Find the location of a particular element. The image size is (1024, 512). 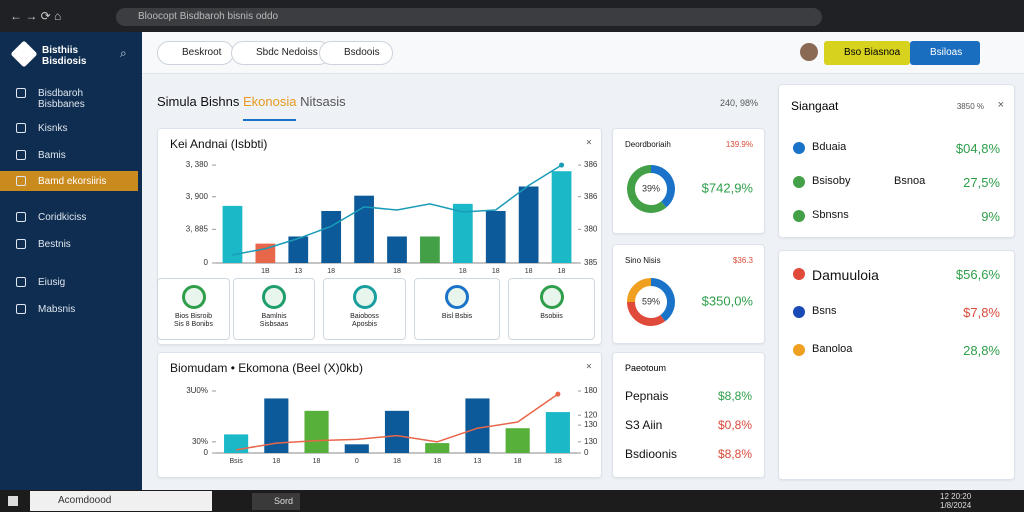

y-tick-label: 3U0% is located at coordinates (197, 390).